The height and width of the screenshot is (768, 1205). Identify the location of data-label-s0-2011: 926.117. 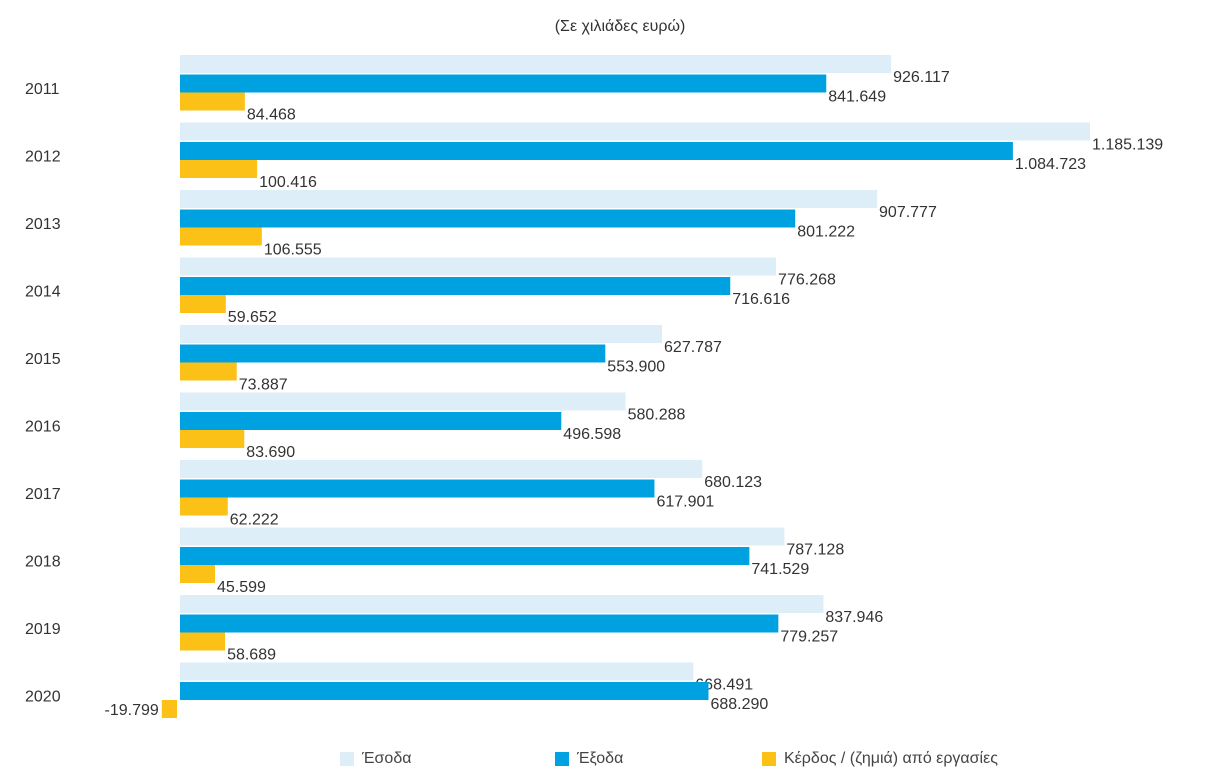
(921, 77).